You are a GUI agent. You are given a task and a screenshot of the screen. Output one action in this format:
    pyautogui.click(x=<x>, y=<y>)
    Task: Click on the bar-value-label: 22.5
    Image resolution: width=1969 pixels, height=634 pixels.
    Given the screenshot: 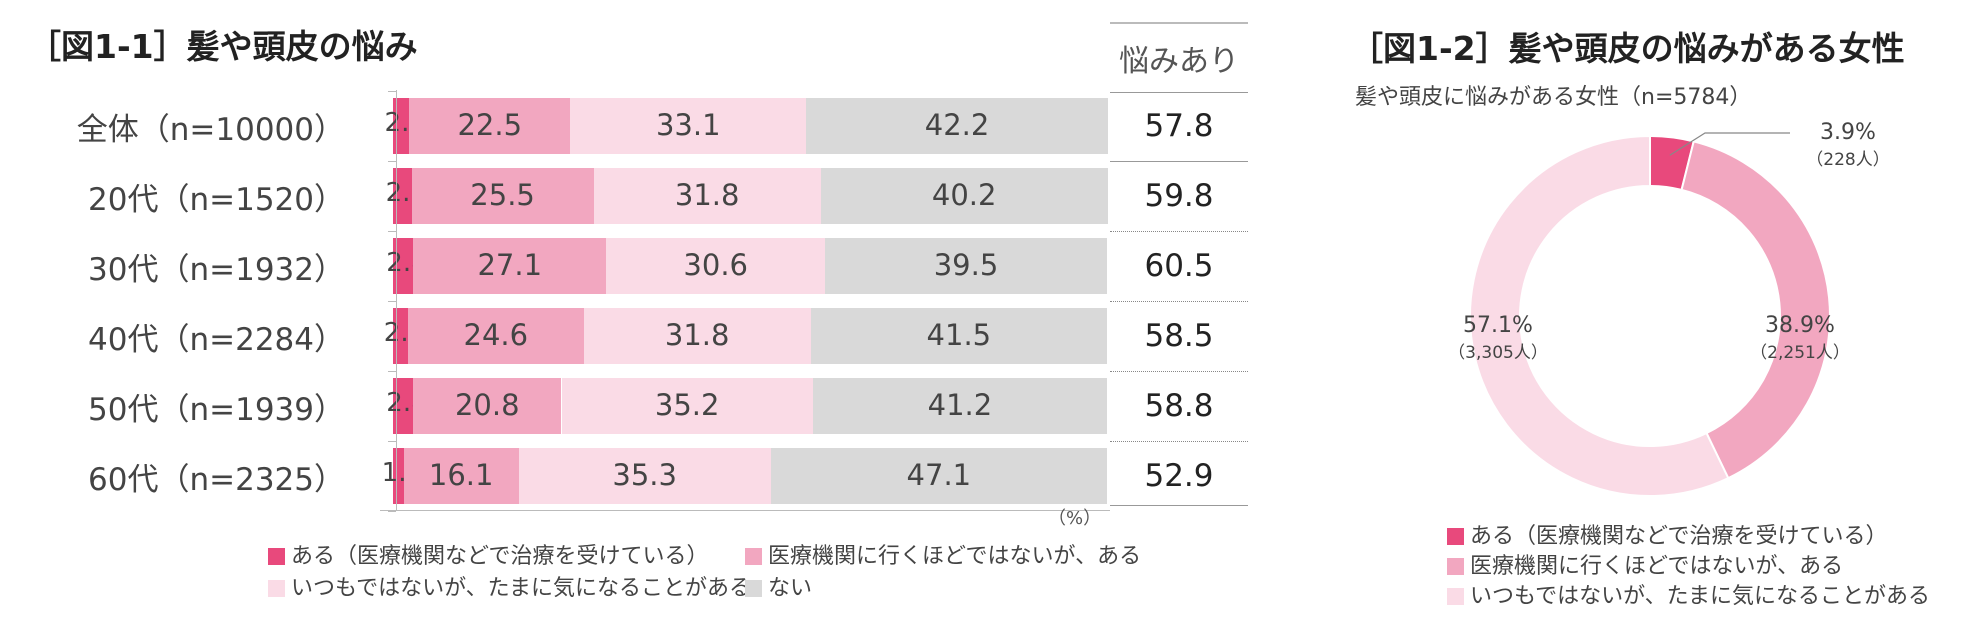 What is the action you would take?
    pyautogui.click(x=490, y=125)
    